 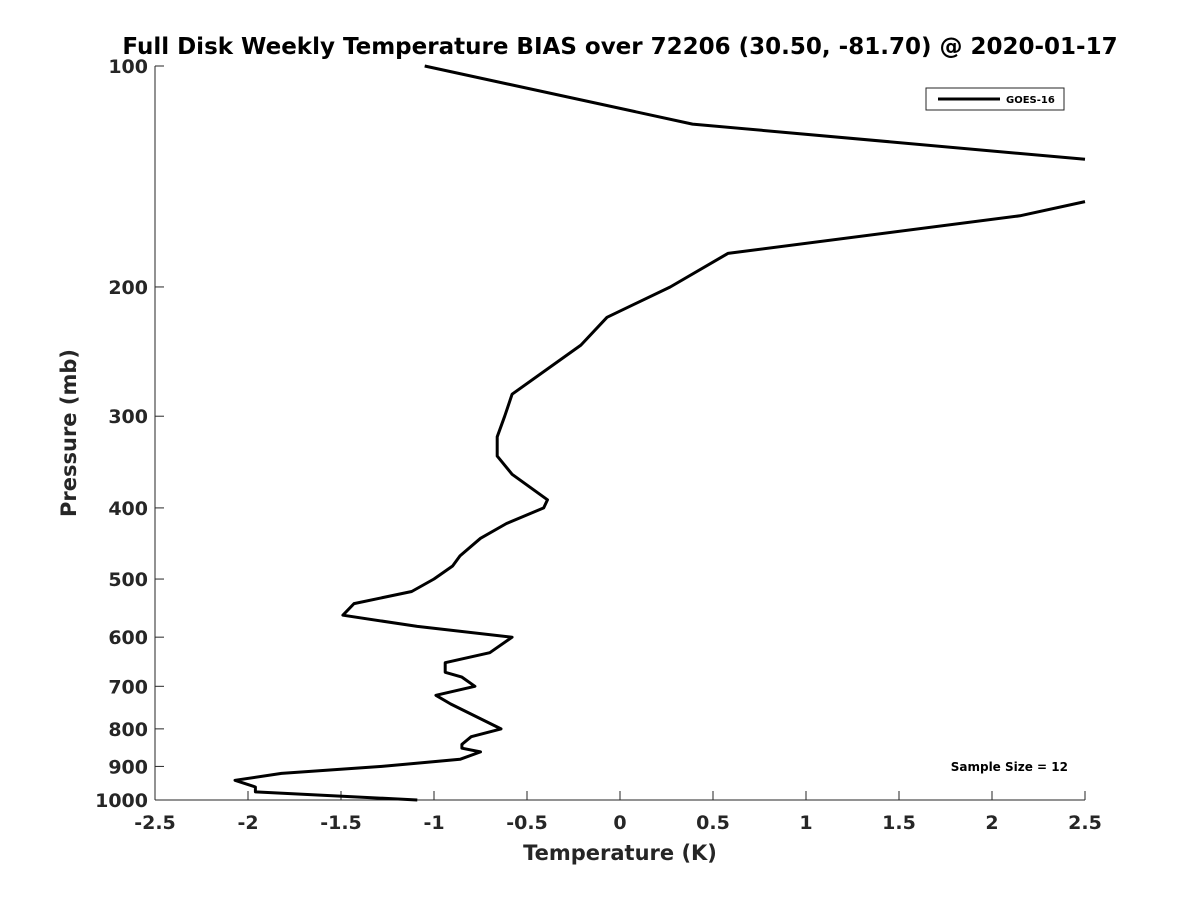 I want to click on sample-size-annotation: Sample Size = 12, so click(x=1009, y=767).